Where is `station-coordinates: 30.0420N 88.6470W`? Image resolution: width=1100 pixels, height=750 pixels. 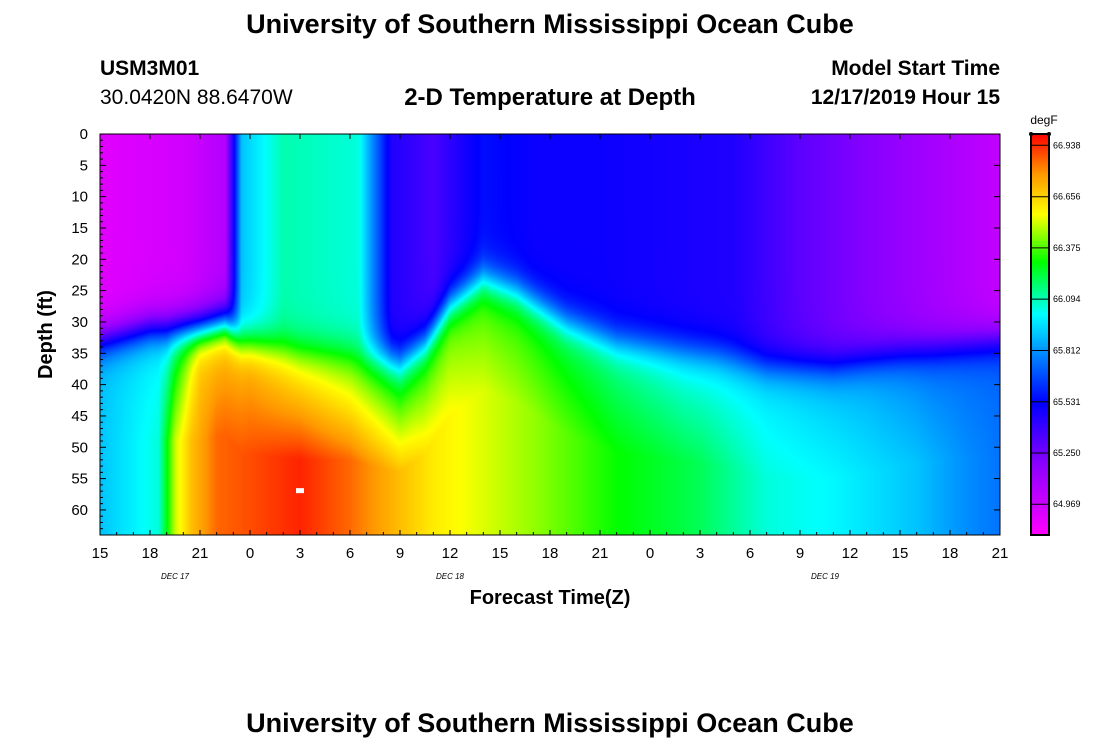
station-coordinates: 30.0420N 88.6470W is located at coordinates (196, 97).